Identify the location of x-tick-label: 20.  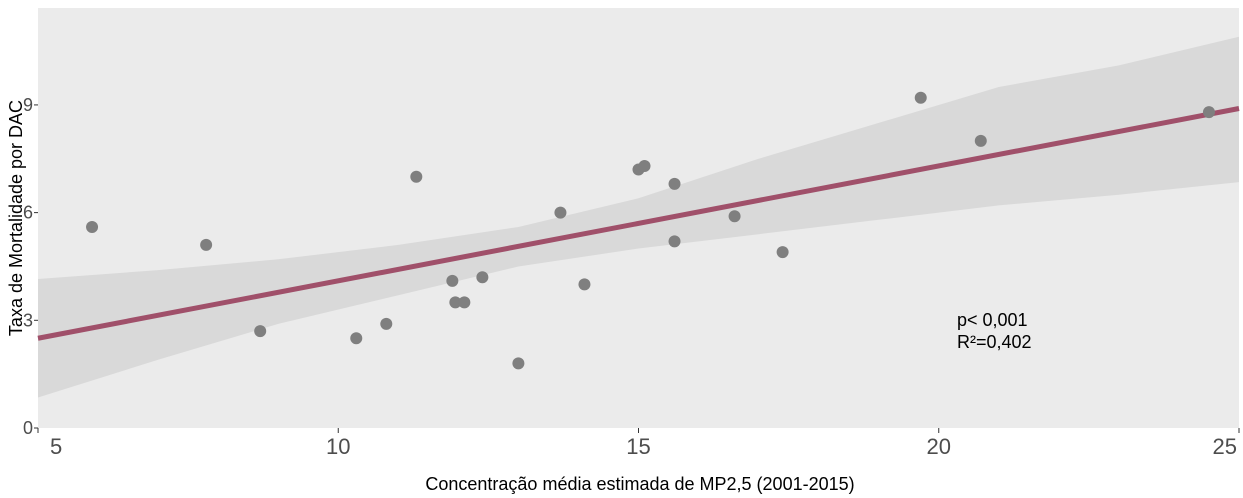
(939, 446).